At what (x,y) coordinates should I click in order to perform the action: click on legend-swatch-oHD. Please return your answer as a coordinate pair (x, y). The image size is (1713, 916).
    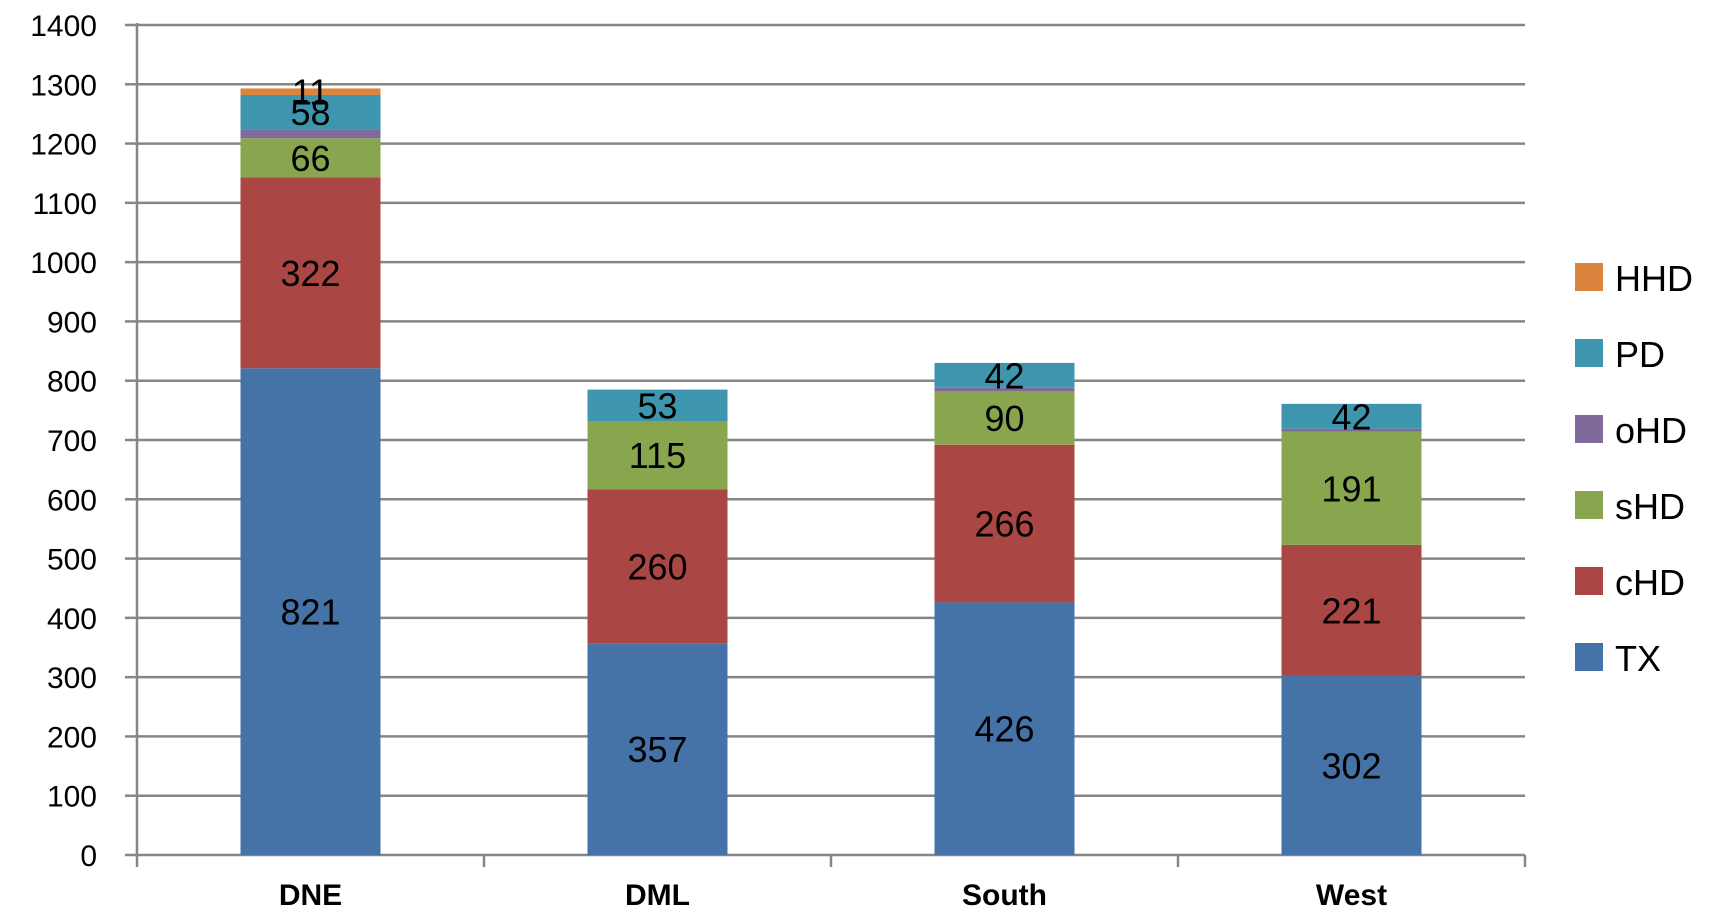
    Looking at the image, I should click on (1589, 429).